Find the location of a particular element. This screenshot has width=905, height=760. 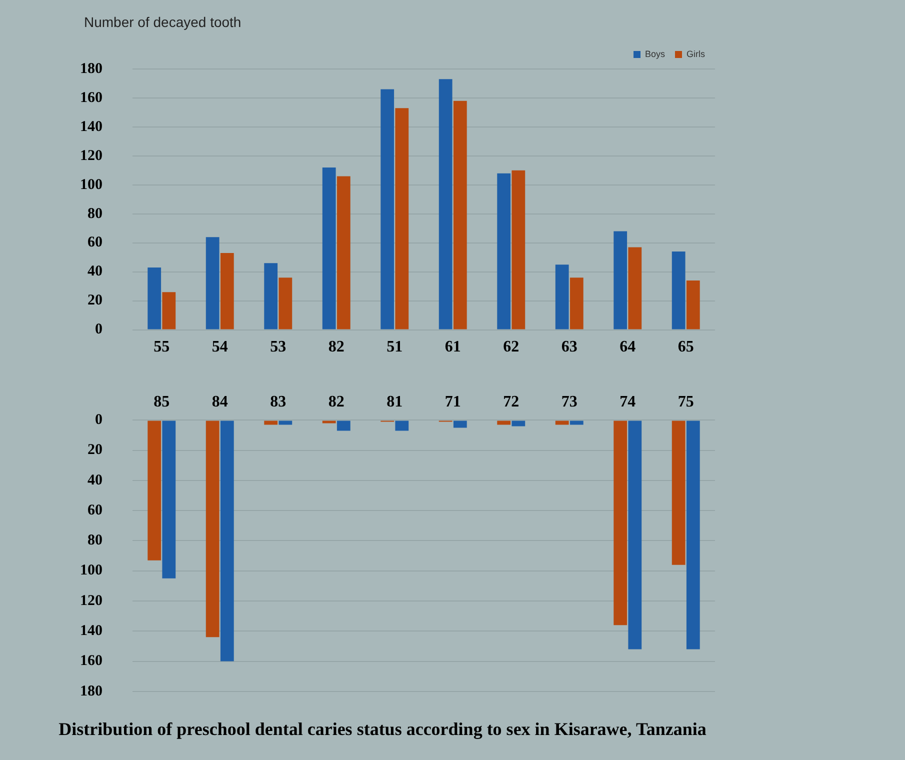

x-tick-label: 71 is located at coordinates (452, 402).